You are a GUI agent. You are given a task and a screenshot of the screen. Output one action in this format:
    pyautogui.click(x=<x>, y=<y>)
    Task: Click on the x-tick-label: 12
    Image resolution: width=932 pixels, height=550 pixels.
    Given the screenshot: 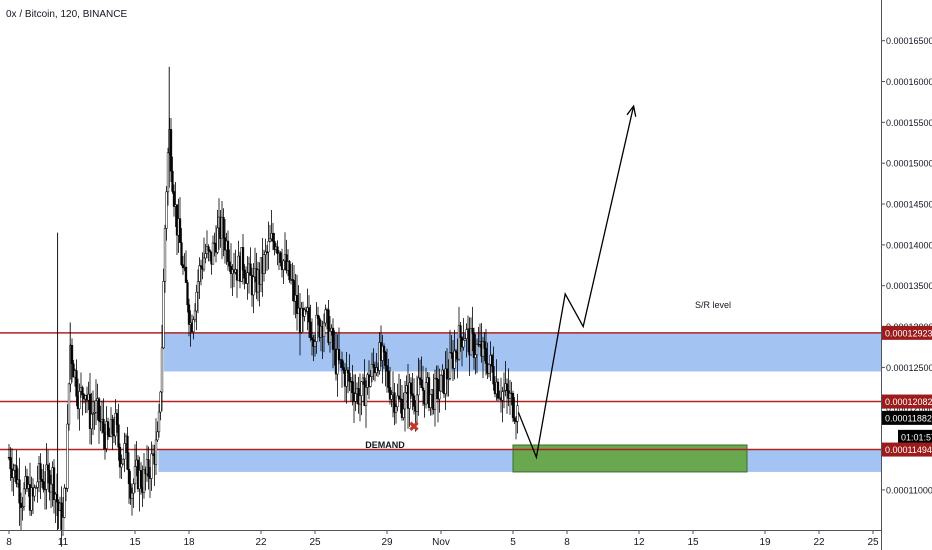 What is the action you would take?
    pyautogui.click(x=639, y=542)
    